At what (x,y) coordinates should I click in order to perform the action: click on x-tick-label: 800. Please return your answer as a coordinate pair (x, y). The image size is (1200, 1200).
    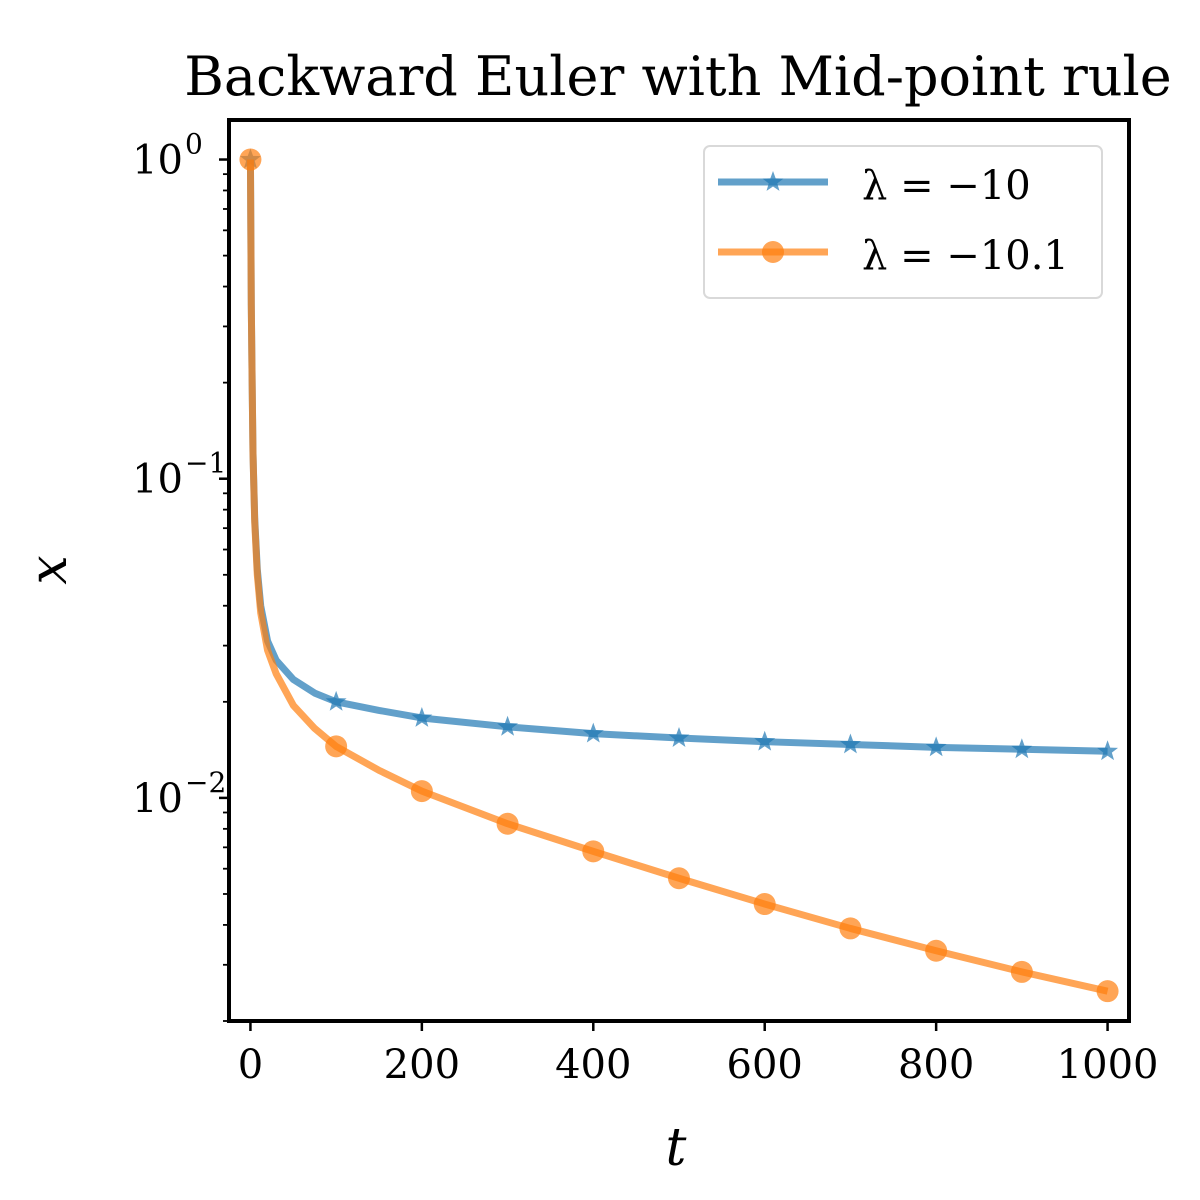
    Looking at the image, I should click on (936, 1065).